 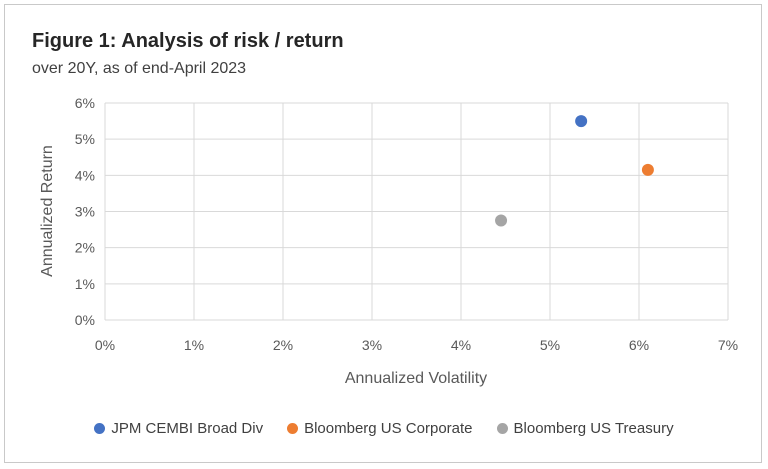 What do you see at coordinates (372, 345) in the screenshot?
I see `x-tick-label: 3%` at bounding box center [372, 345].